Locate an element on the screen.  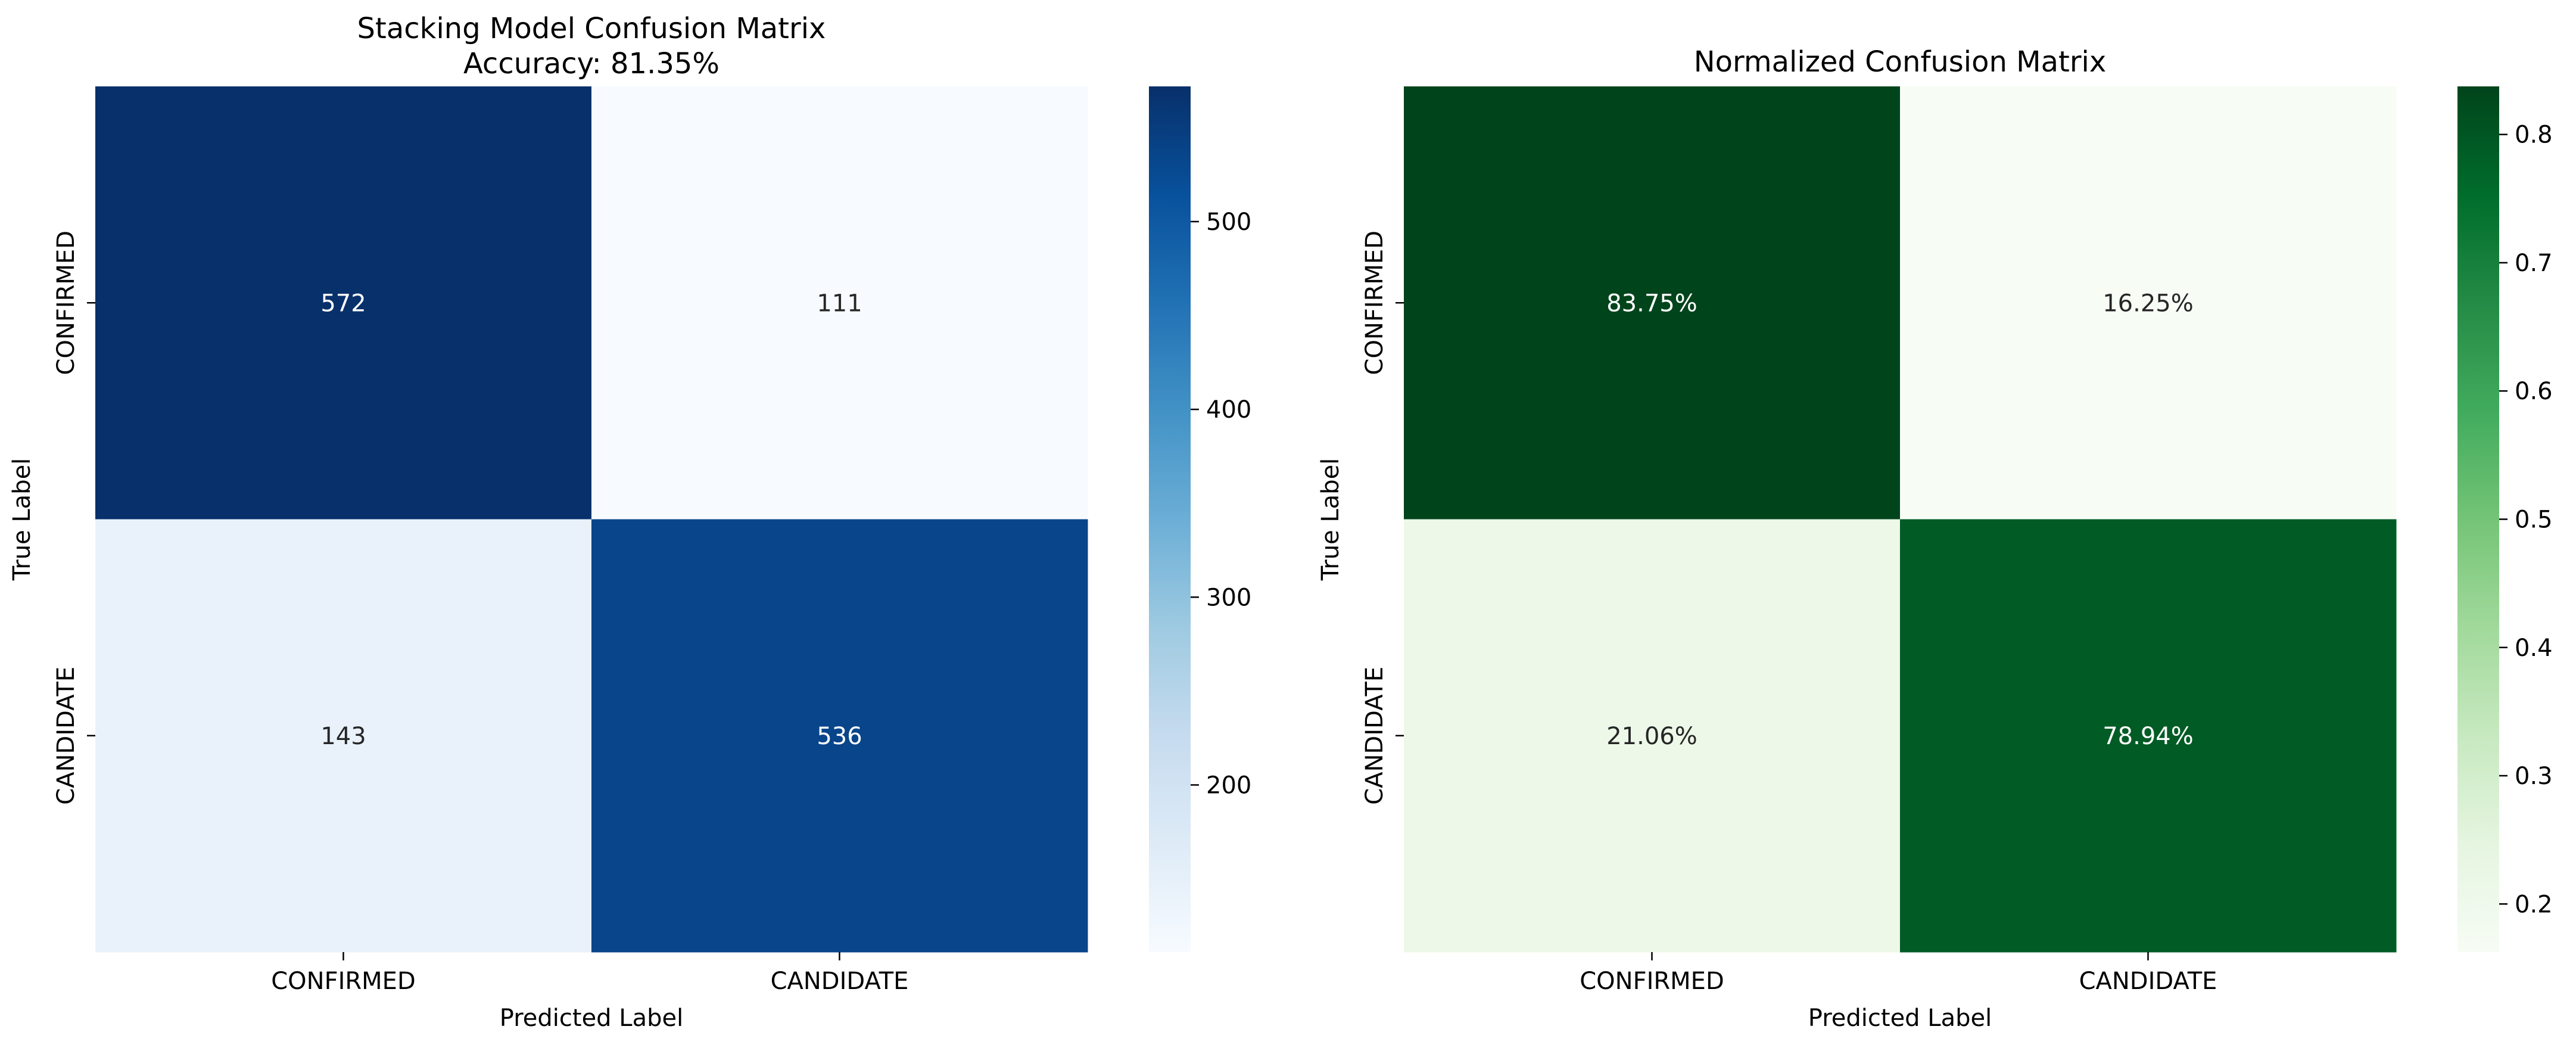
cell-value-label-r2-c1: 21.06% is located at coordinates (1651, 736).